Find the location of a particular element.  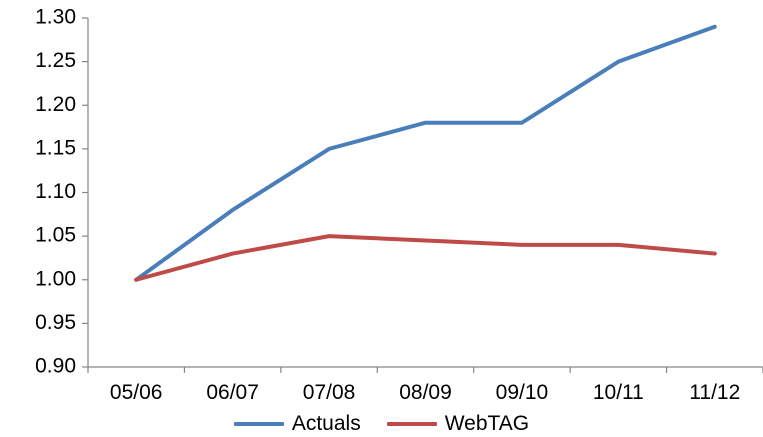

legend-entry-actuals: Actuals is located at coordinates (297, 424).